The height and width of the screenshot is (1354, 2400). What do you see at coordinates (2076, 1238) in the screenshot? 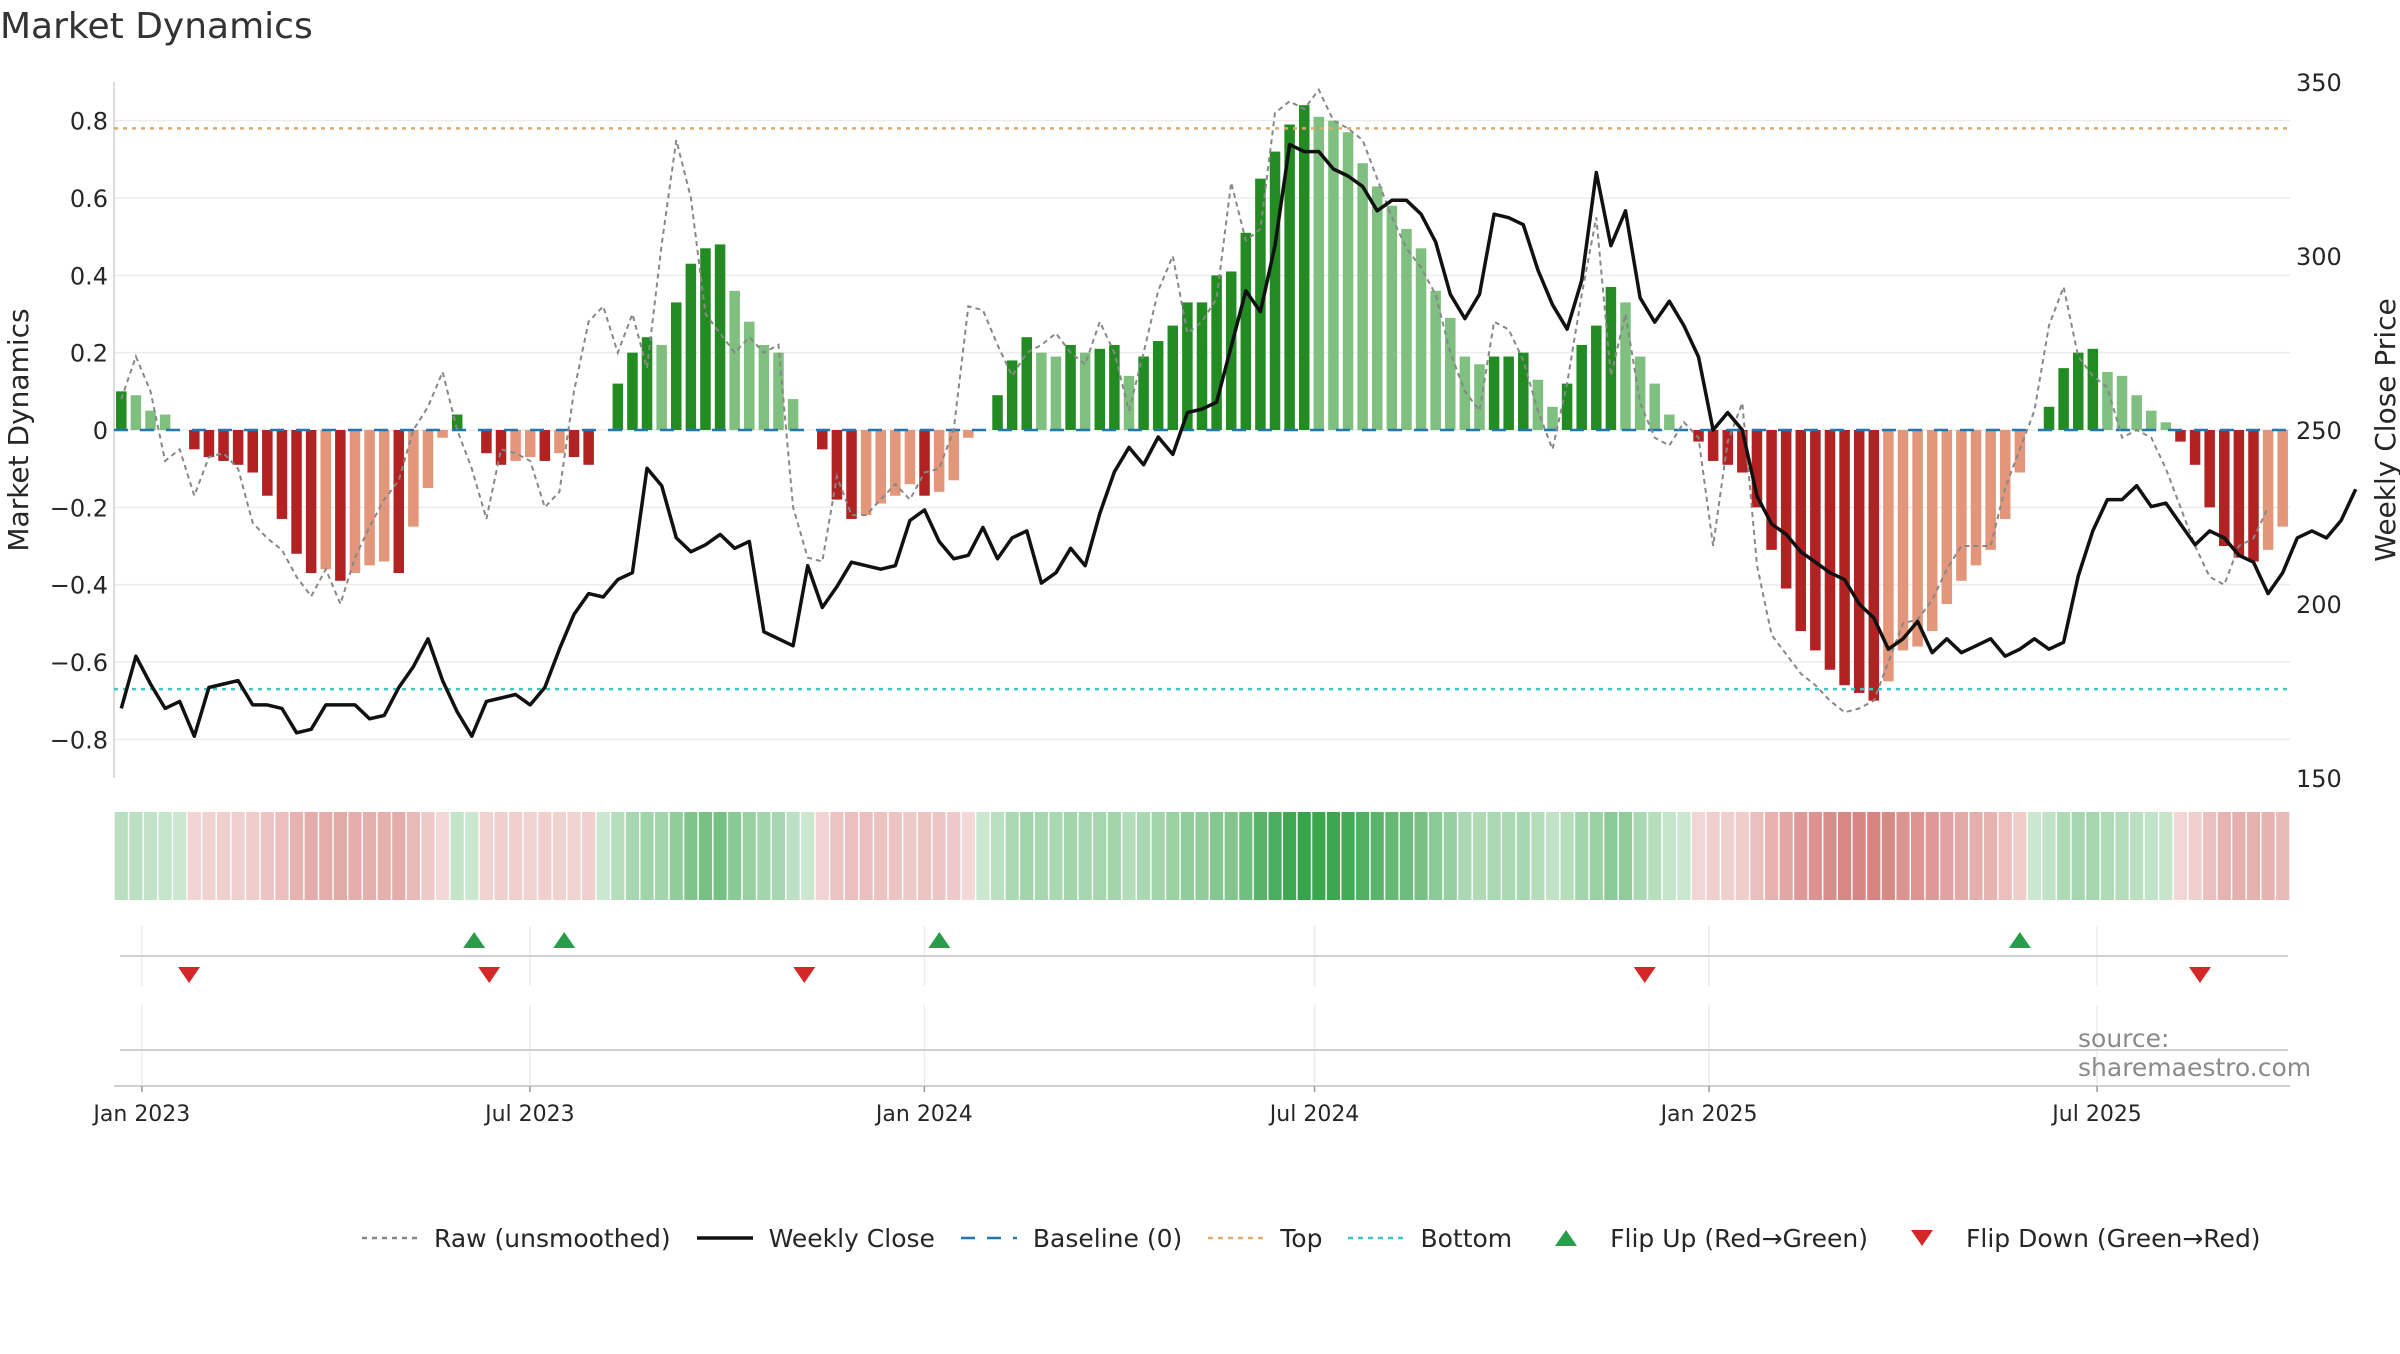
I see `legend-item-flip_down: Flip Down (Green→Red)` at bounding box center [2076, 1238].